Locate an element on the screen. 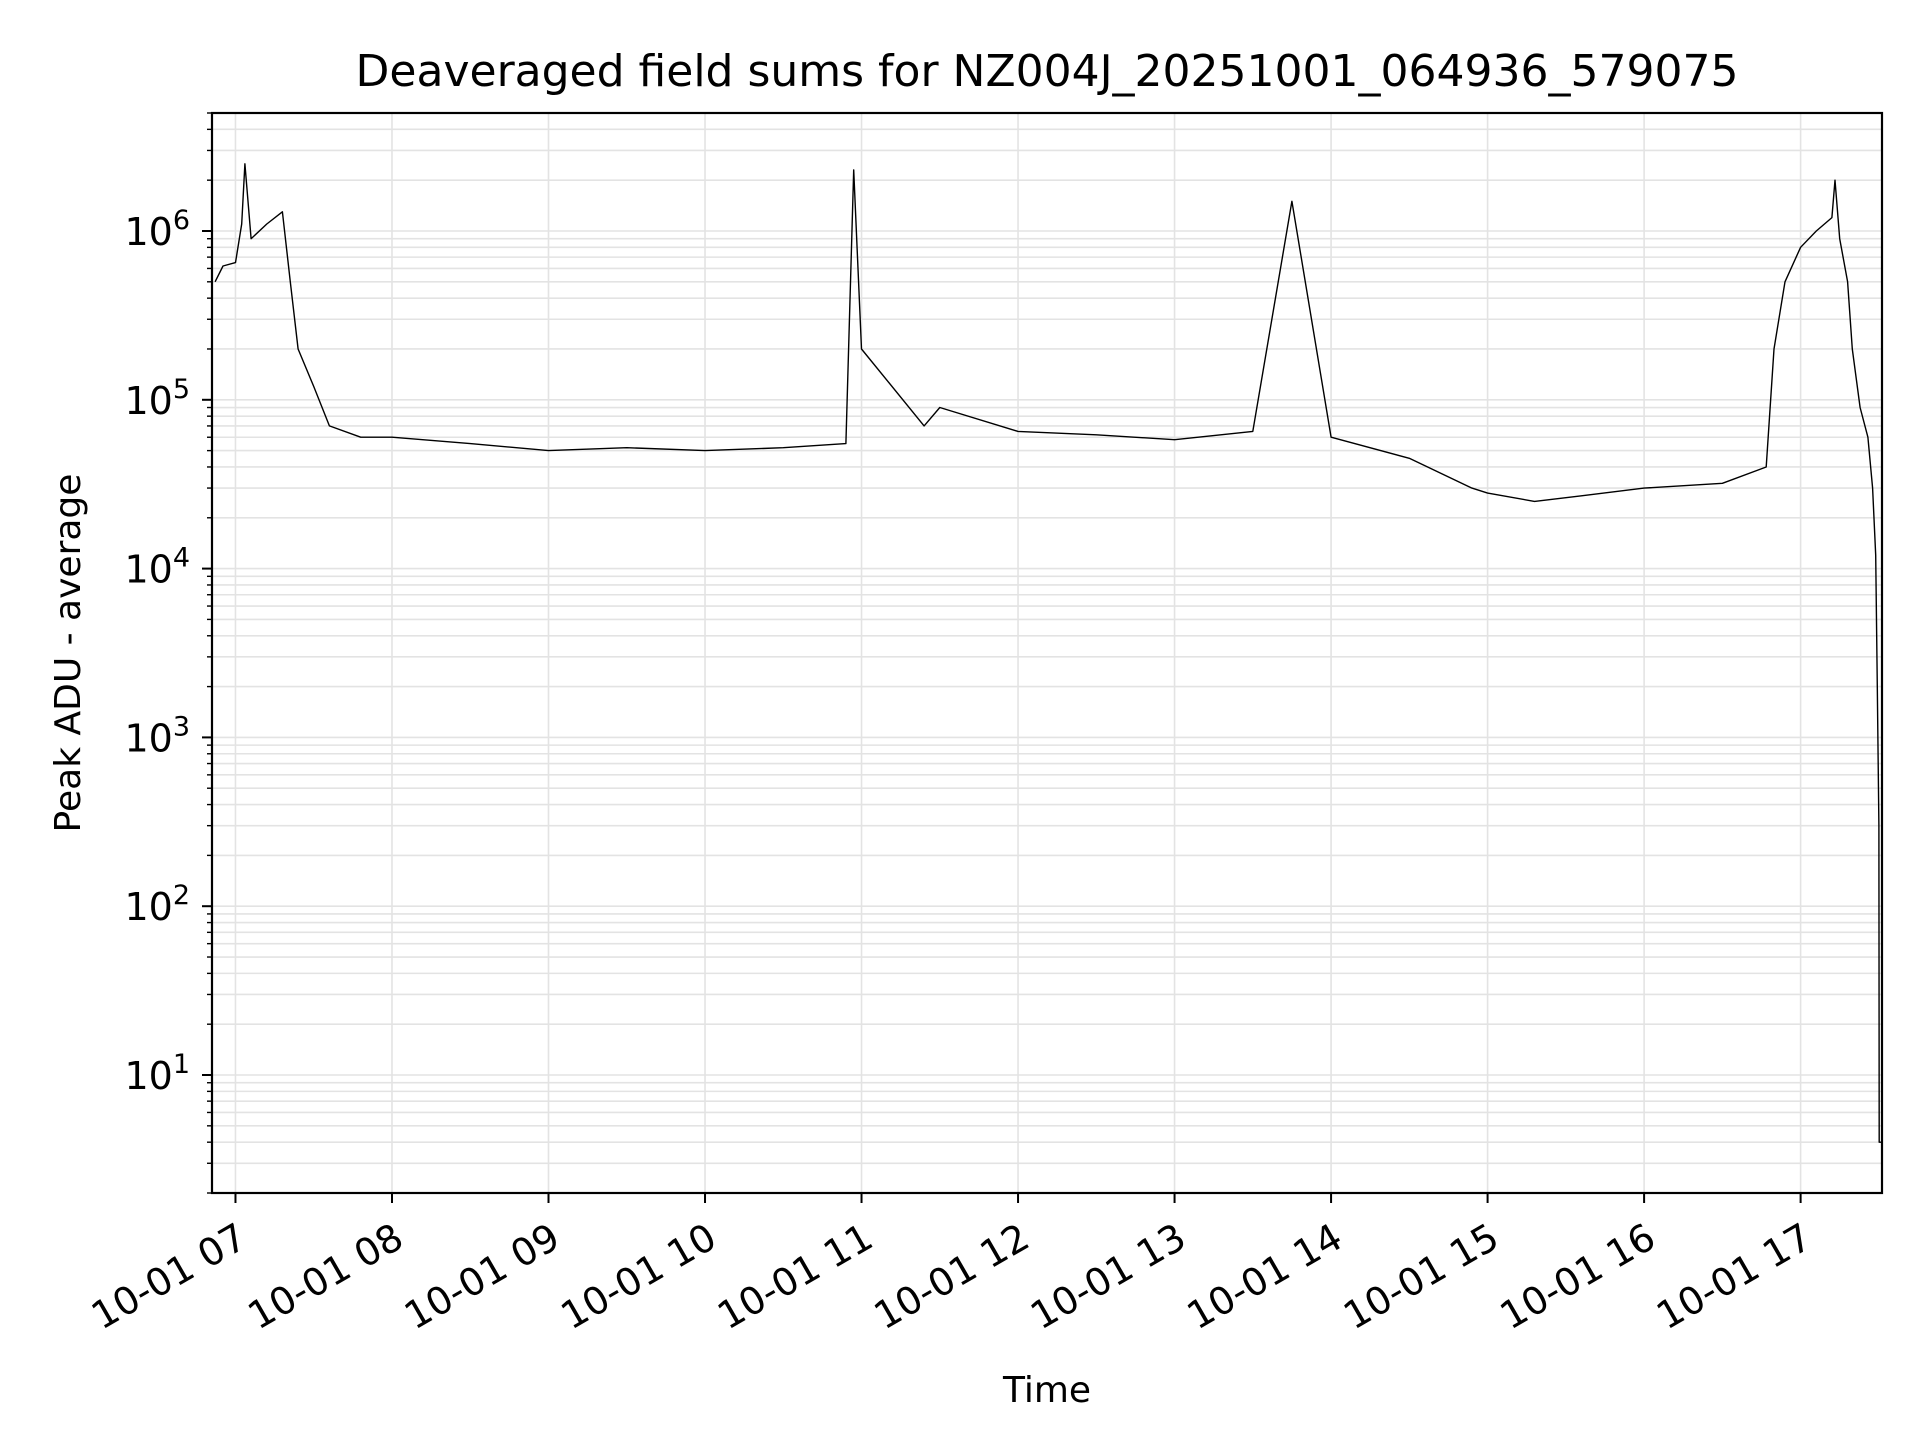 This screenshot has height=1440, width=1920. x-axis-label: Time is located at coordinates (1046, 1390).